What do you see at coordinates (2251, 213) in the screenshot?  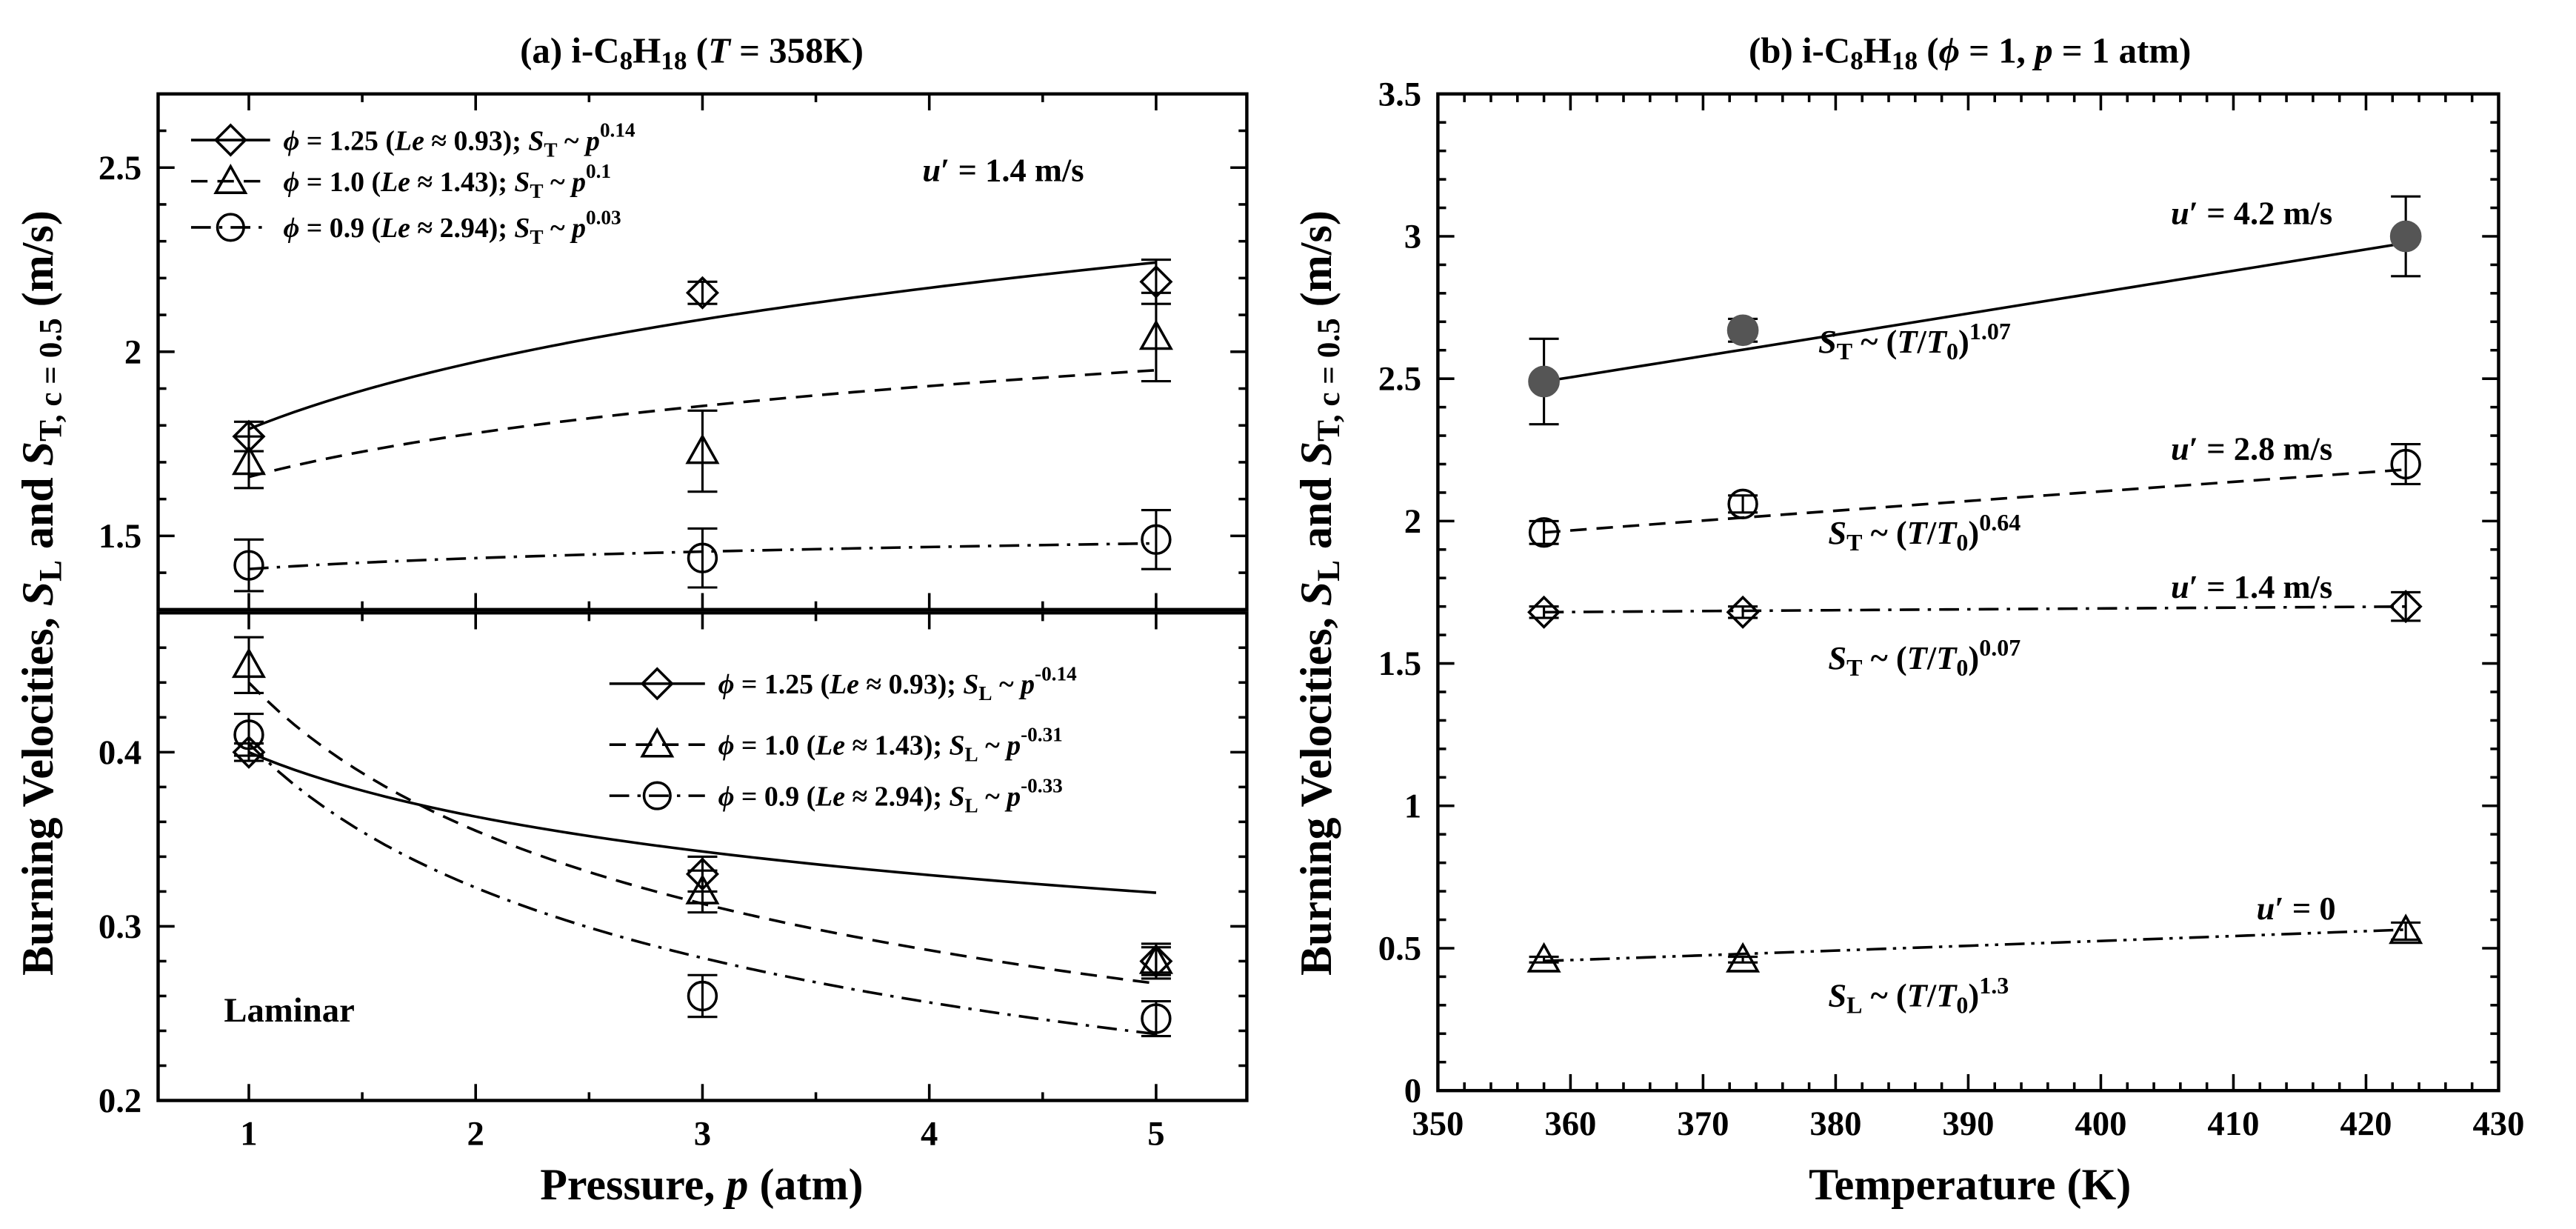 I see `series-label-u-4.2: u′ = 4.2 m/s` at bounding box center [2251, 213].